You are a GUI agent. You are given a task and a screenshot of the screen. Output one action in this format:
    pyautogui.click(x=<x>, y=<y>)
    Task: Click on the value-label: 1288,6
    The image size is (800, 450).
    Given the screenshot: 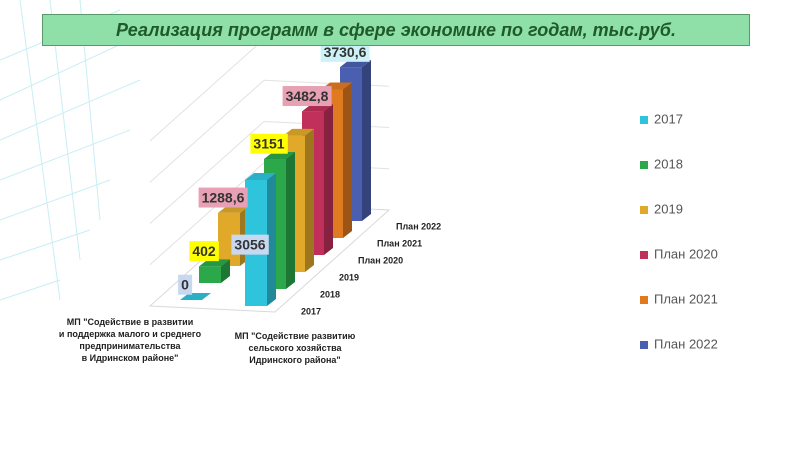 What is the action you would take?
    pyautogui.click(x=223, y=198)
    